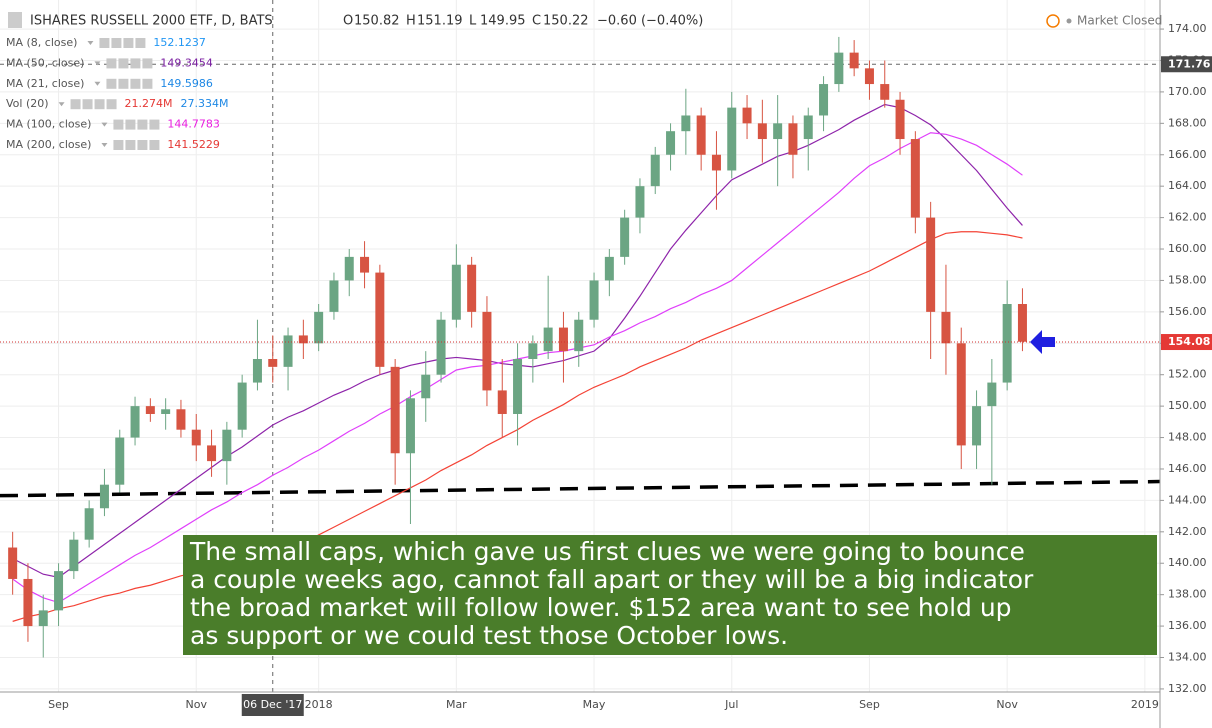 This screenshot has width=1212, height=728. Describe the element at coordinates (149, 103) in the screenshot. I see `indicator-value: 21.274M` at that location.